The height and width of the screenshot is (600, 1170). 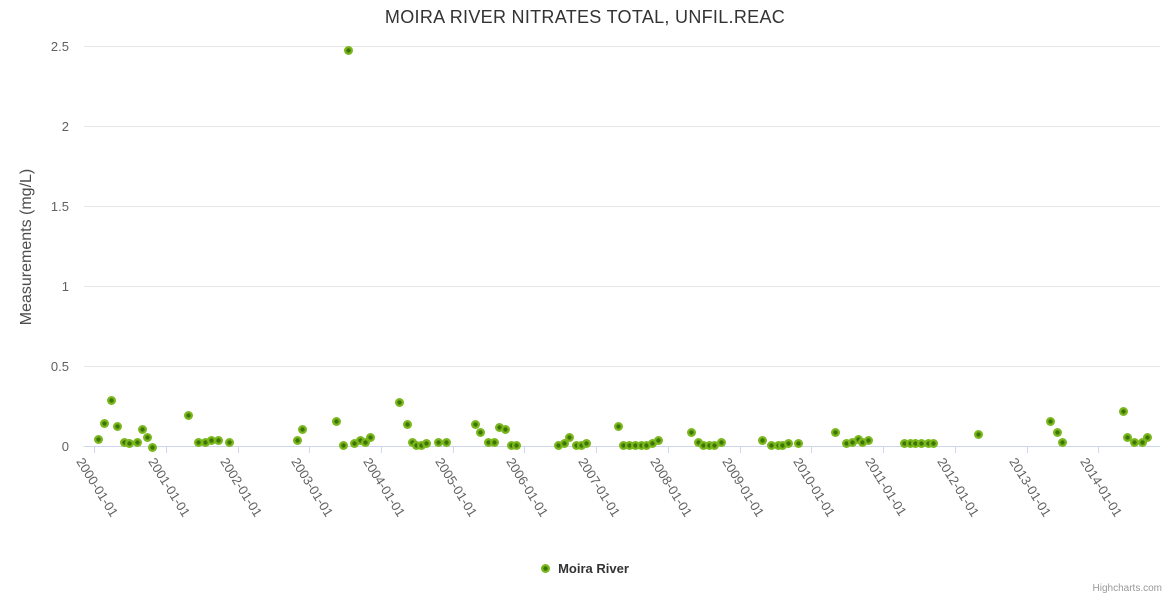 What do you see at coordinates (593, 568) in the screenshot?
I see `legend-item-moira-river: Moira River` at bounding box center [593, 568].